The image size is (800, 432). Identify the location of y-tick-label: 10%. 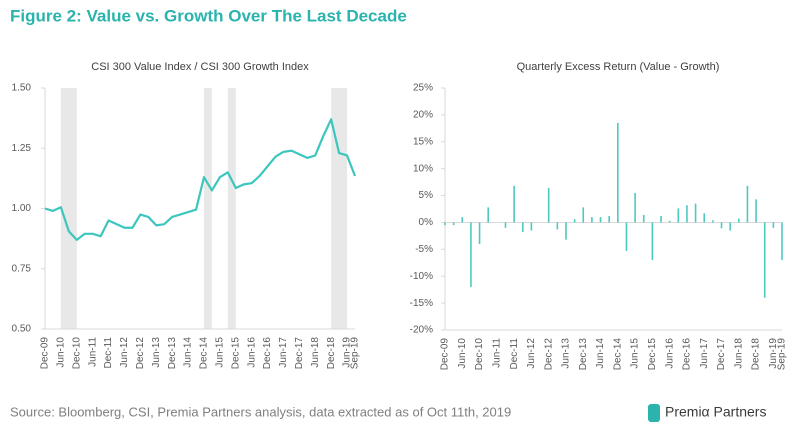
(423, 168).